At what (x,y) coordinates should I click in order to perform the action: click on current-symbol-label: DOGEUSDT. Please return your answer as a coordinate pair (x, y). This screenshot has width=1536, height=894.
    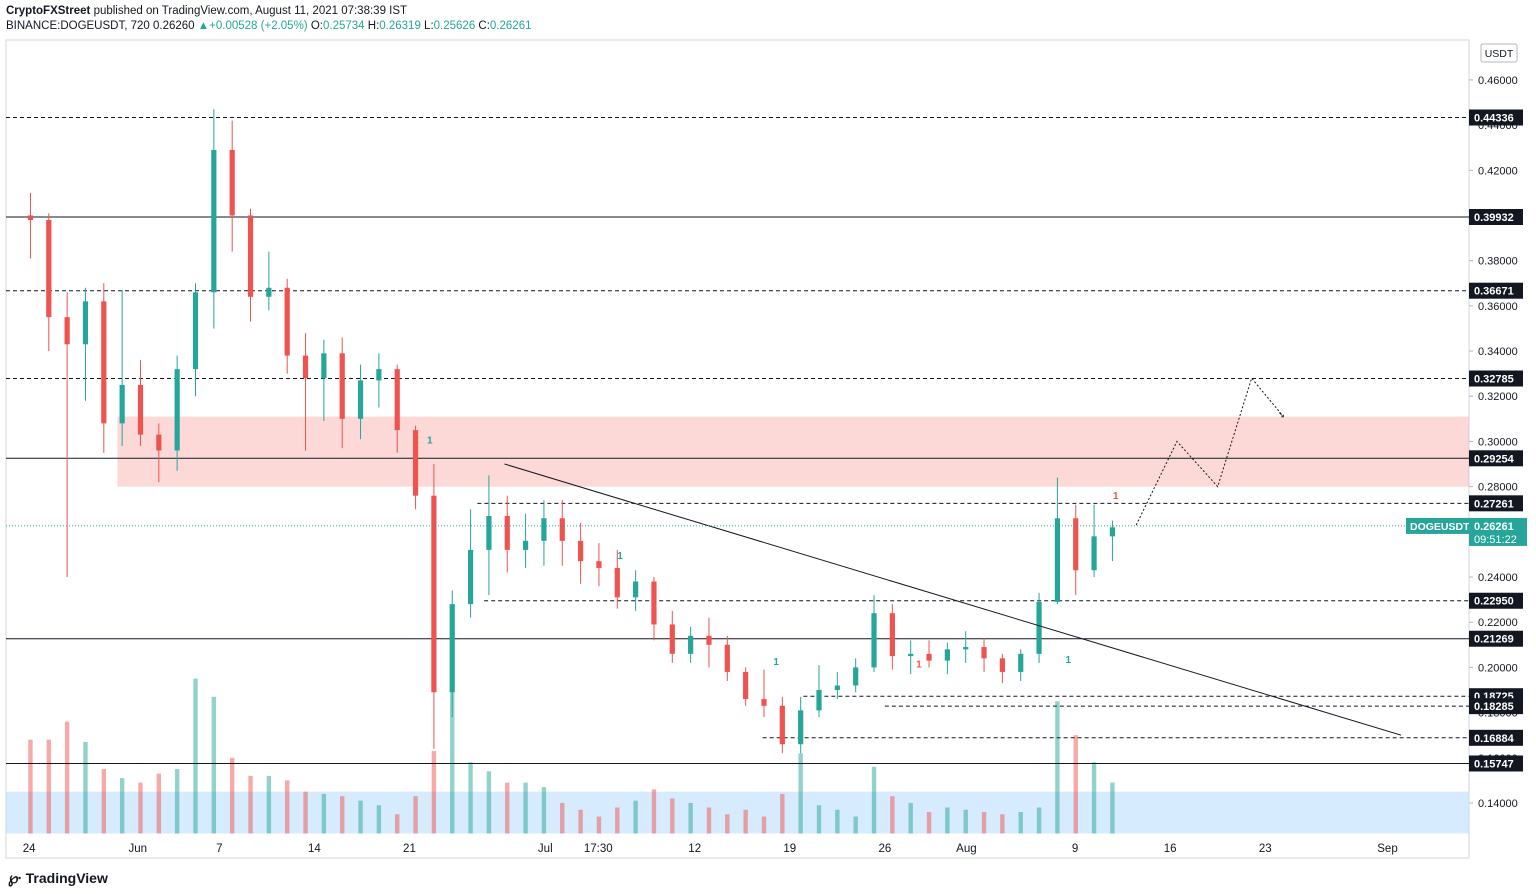
    Looking at the image, I should click on (1440, 527).